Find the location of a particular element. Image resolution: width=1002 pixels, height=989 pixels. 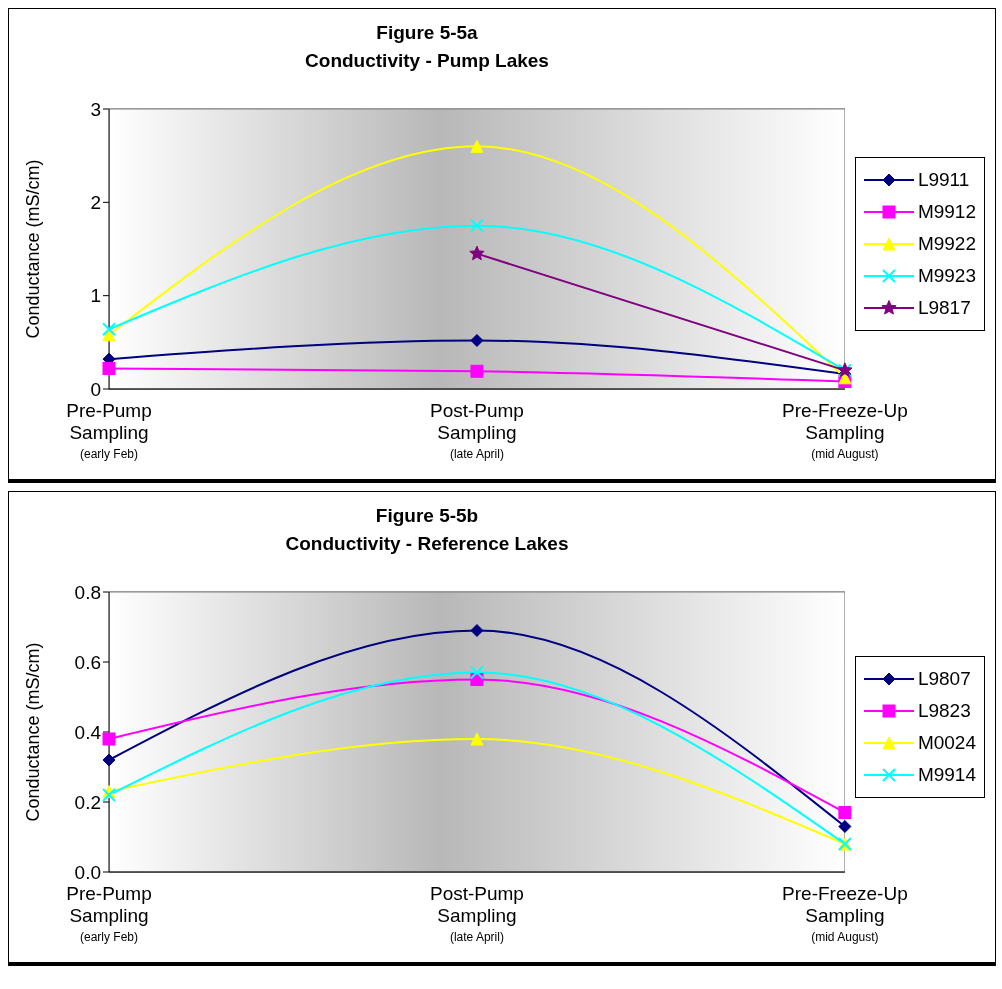

y-tick-label: 0.2 is located at coordinates (87, 802).